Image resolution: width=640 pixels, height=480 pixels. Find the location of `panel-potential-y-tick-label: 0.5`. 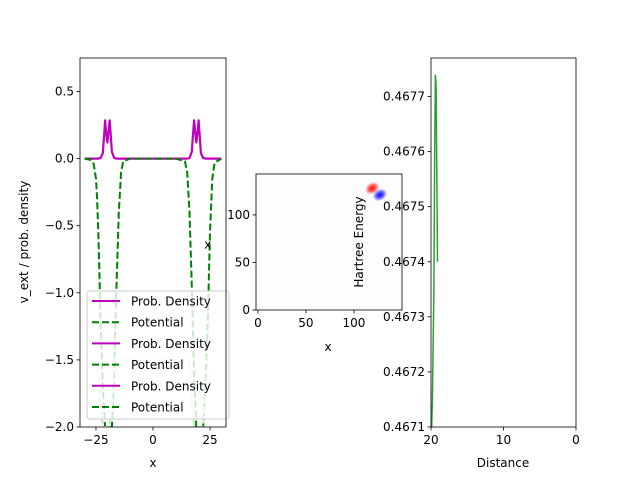

panel-potential-y-tick-label: 0.5 is located at coordinates (64, 92).